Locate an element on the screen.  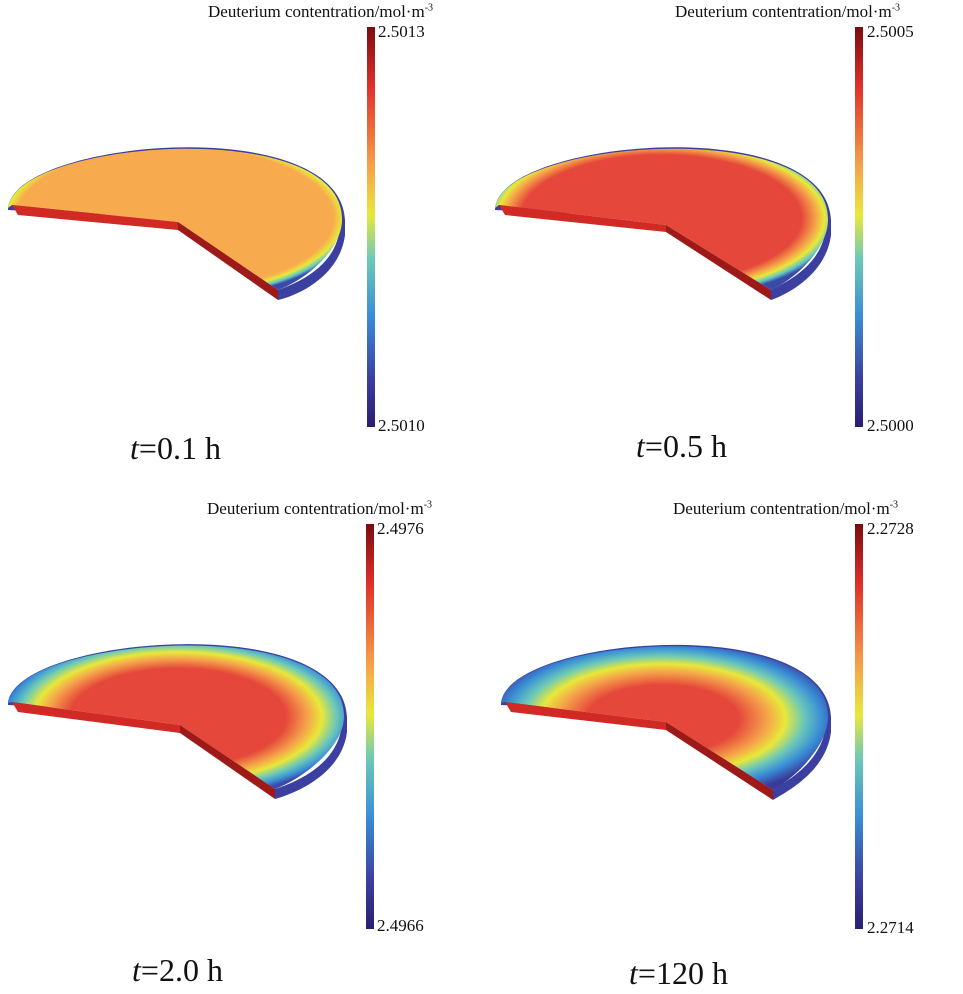
colorbar-min-label: 2.2714 is located at coordinates (890, 927).